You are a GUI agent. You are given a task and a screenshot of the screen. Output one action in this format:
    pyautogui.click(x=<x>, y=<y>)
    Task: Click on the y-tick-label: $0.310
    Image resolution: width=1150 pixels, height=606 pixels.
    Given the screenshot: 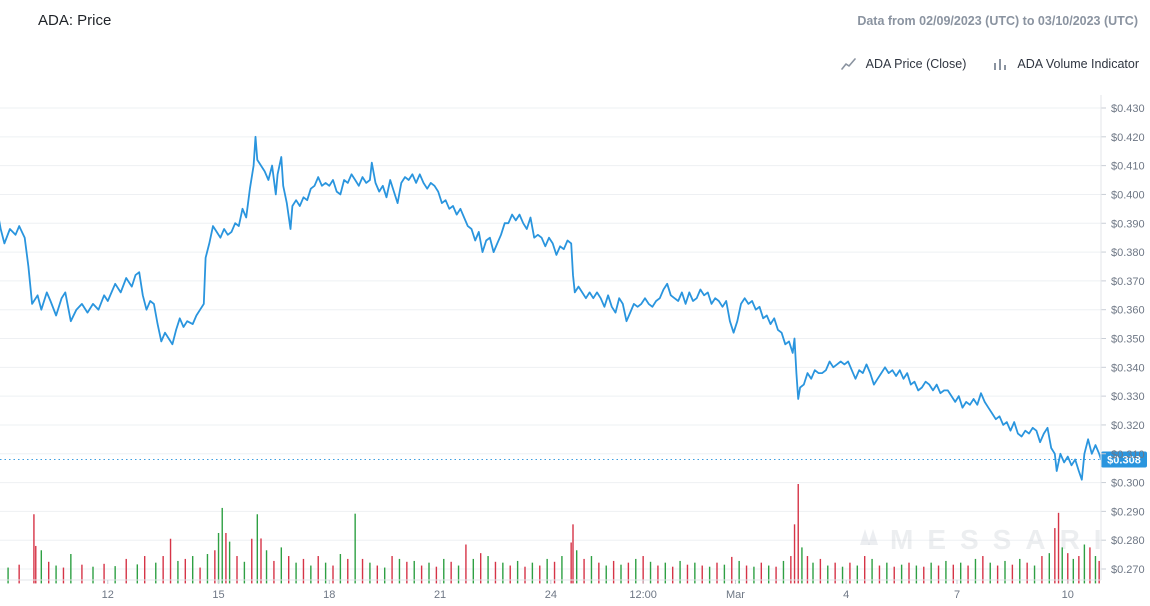 What is the action you would take?
    pyautogui.click(x=1128, y=455)
    